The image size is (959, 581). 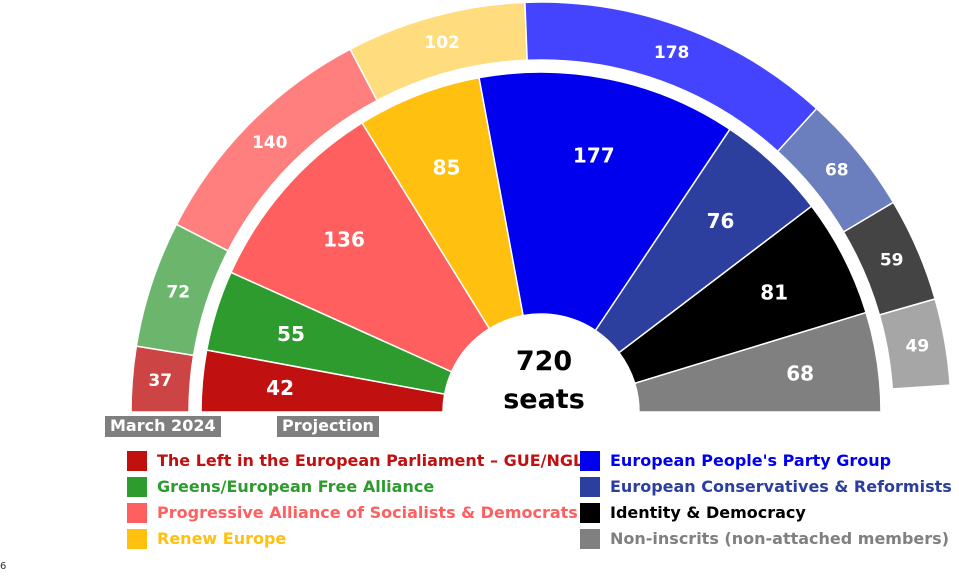 I want to click on legend-label: European Conservatives & Reformists, so click(x=781, y=486).